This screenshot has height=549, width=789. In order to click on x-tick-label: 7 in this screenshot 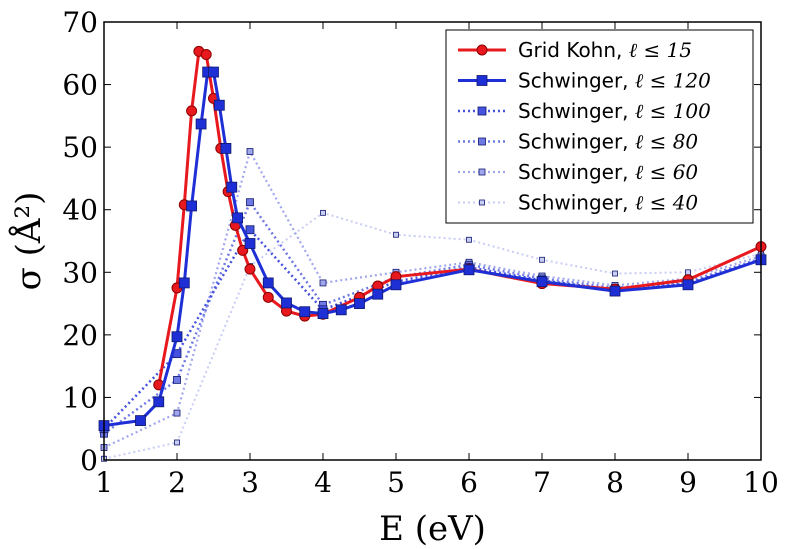, I will do `click(542, 482)`.